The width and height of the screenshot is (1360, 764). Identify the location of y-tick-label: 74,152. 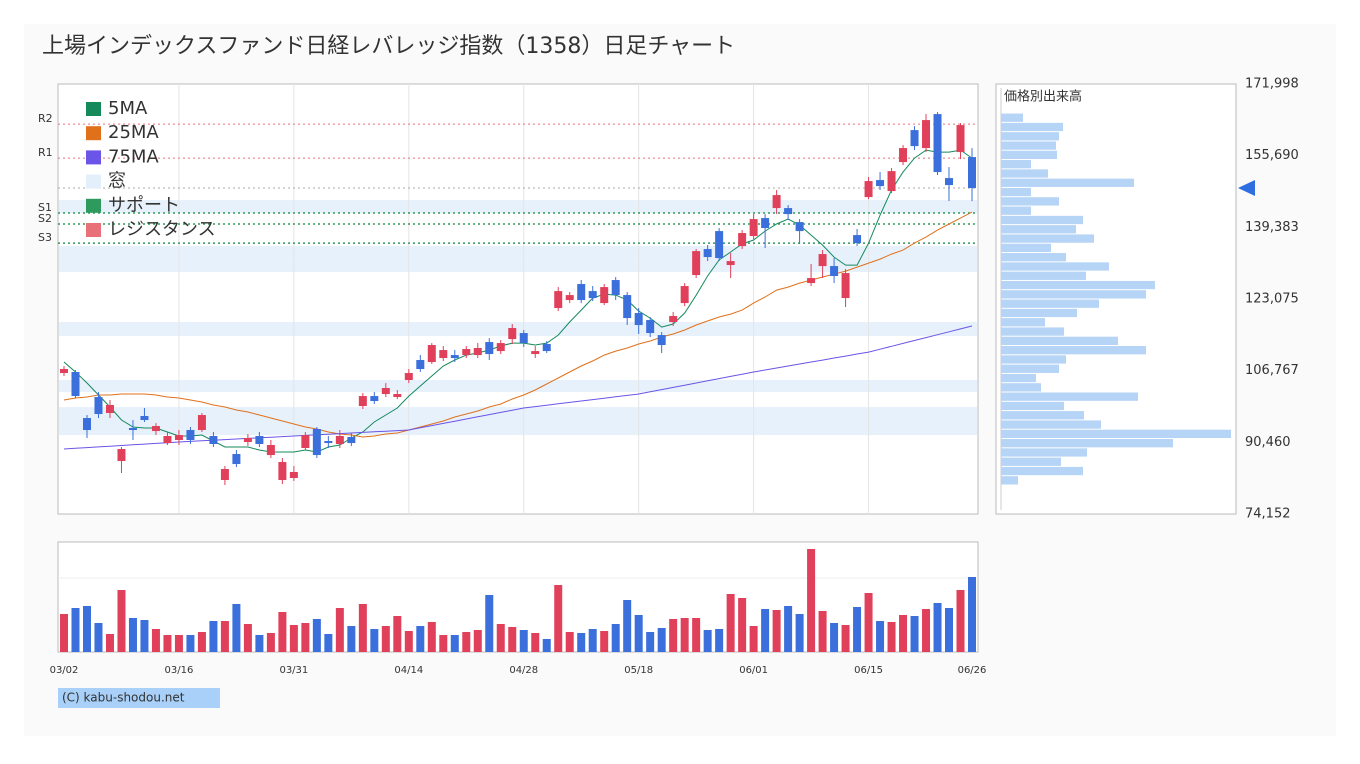
(1268, 514).